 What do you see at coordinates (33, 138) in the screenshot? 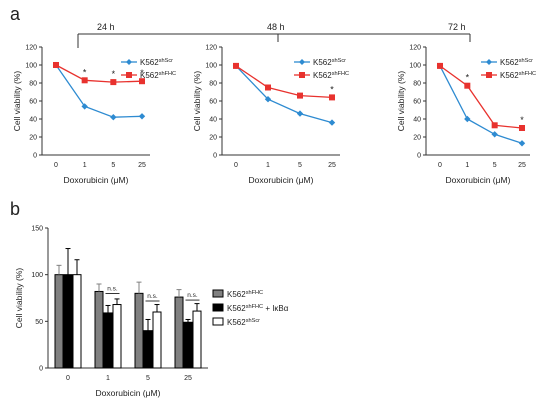
I see `y-tick-label: 20` at bounding box center [33, 138].